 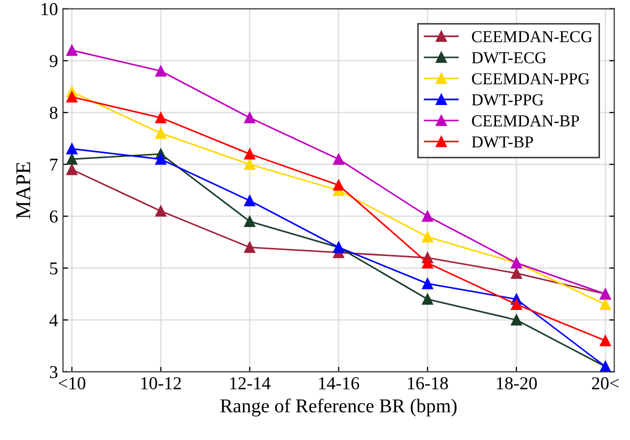 I want to click on x-tick-label: 10-12, so click(x=161, y=383).